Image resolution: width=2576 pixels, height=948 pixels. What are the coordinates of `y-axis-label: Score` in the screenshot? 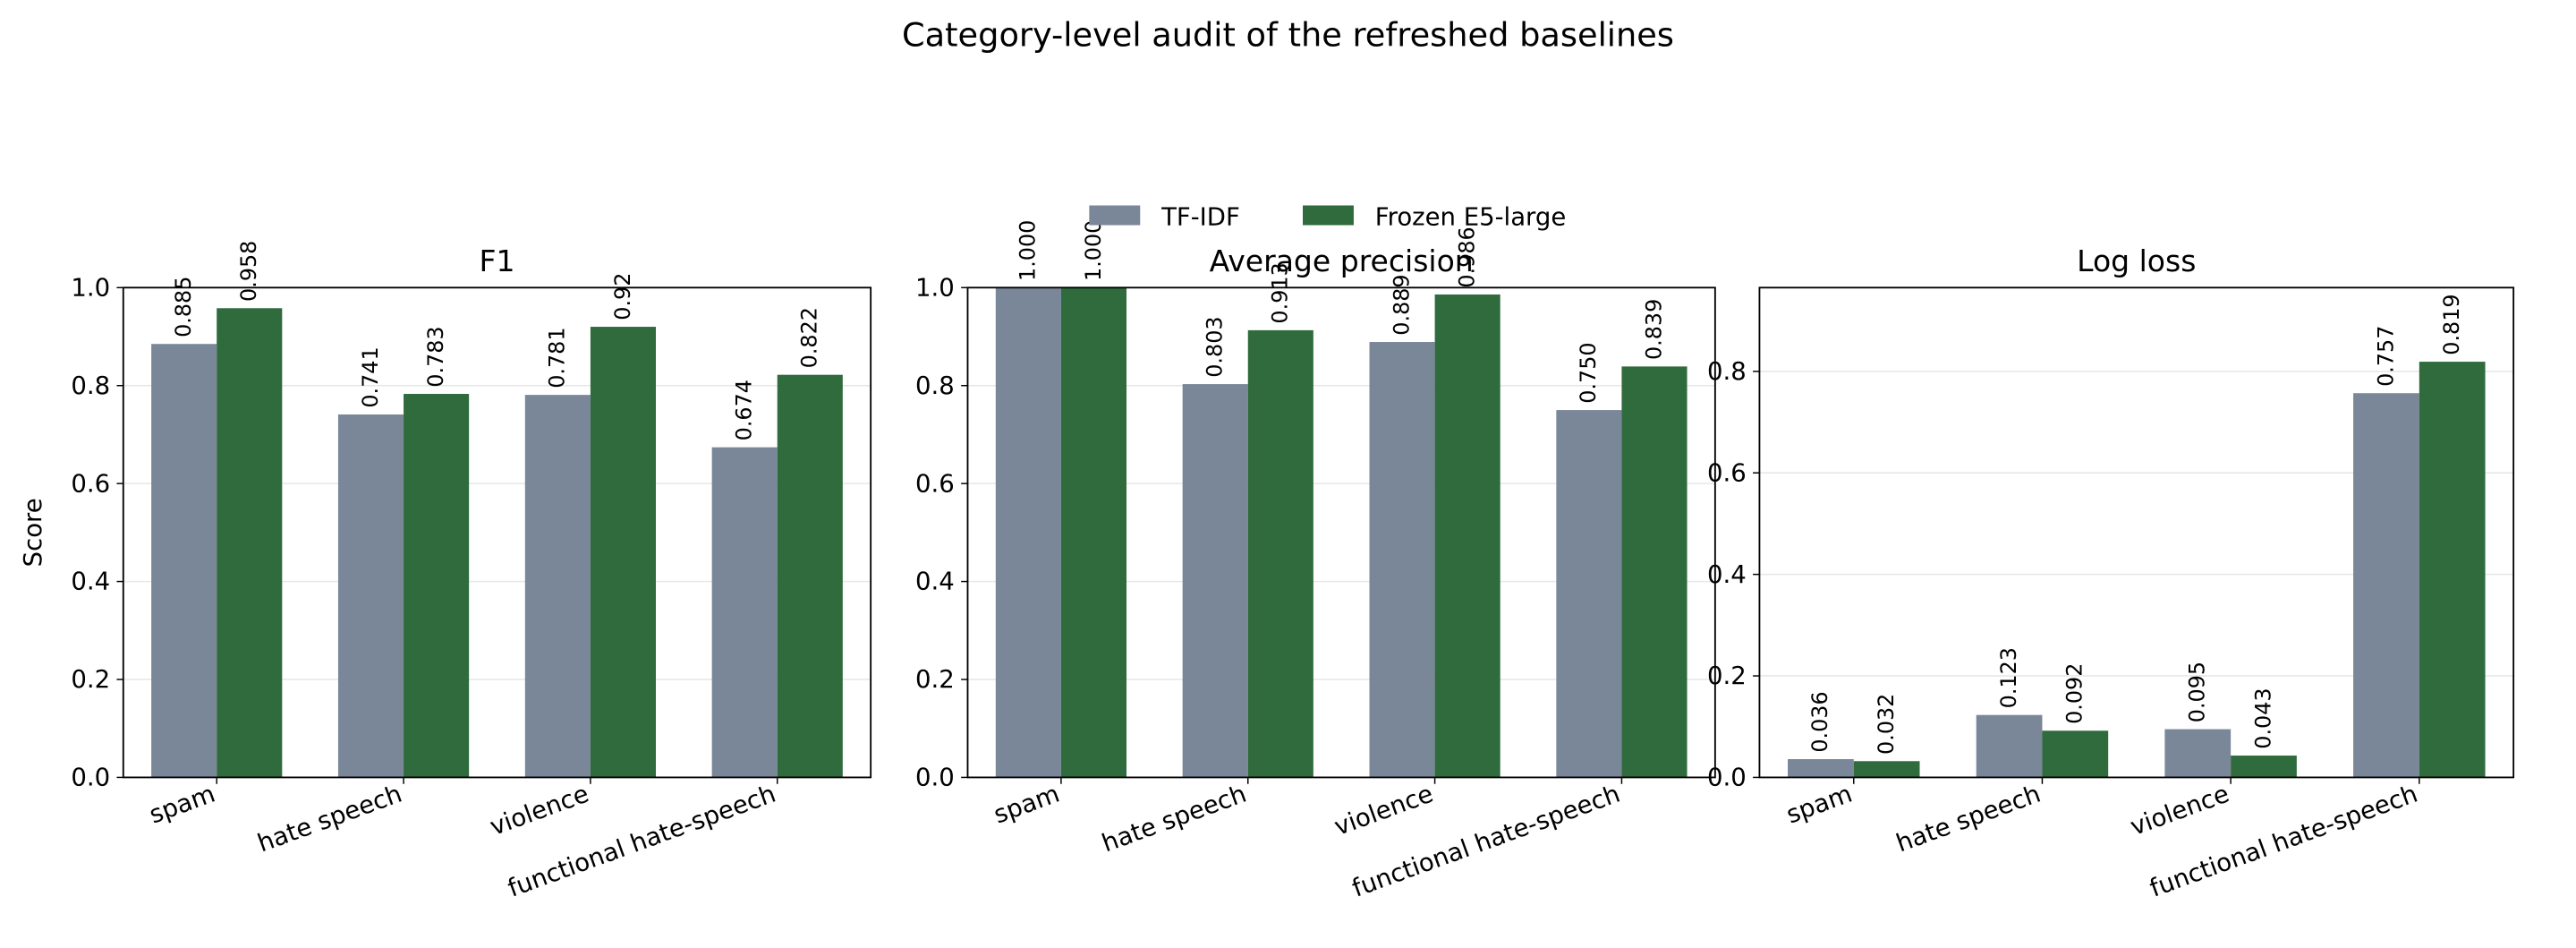 It's located at (33, 532).